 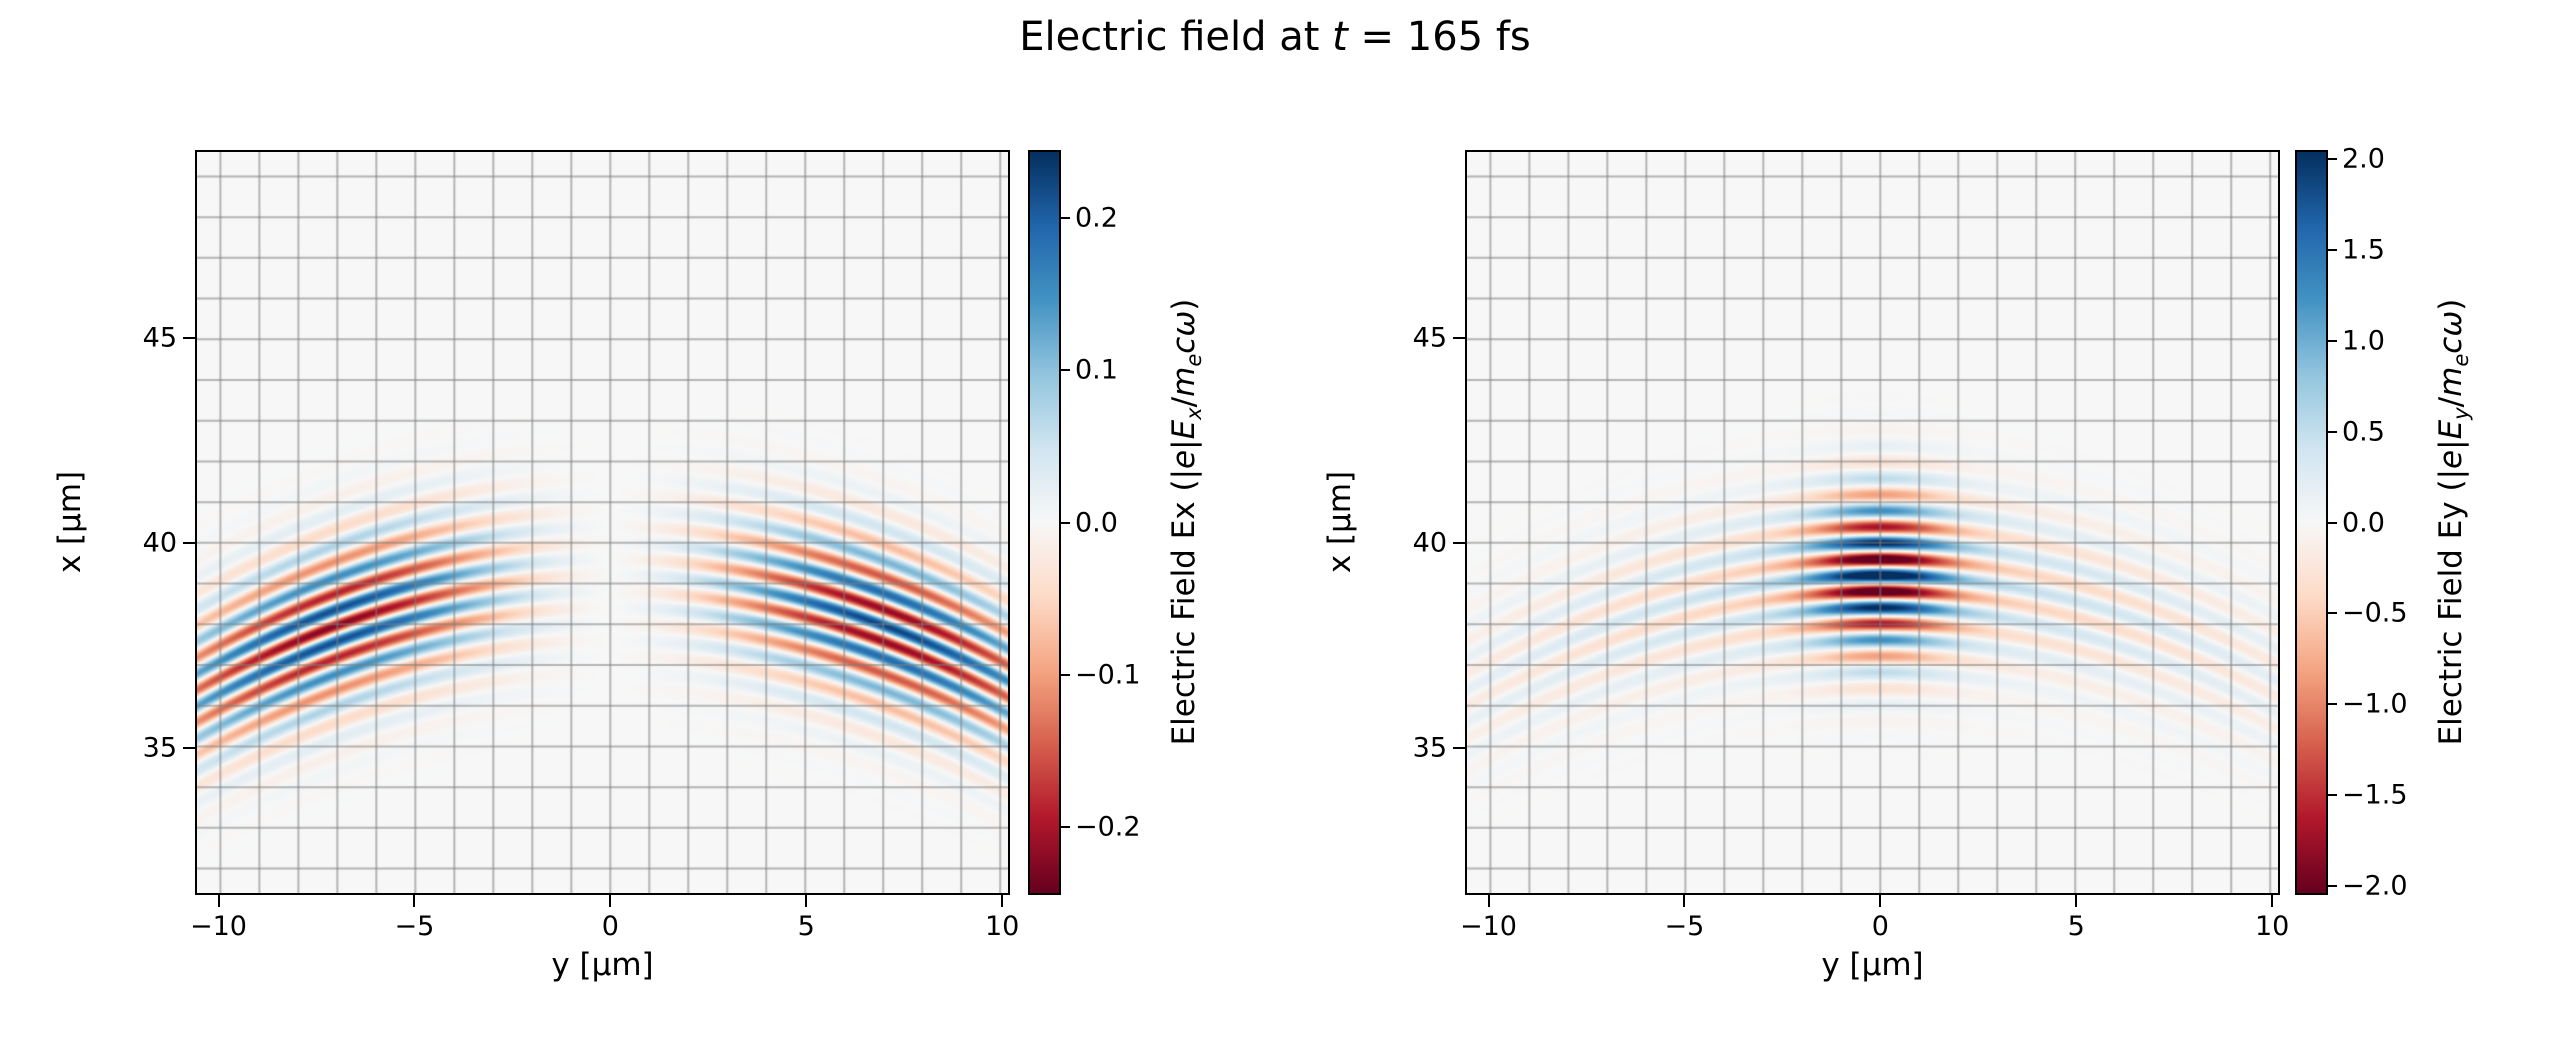 I want to click on colorbar-ey-gradient, so click(x=2311, y=522).